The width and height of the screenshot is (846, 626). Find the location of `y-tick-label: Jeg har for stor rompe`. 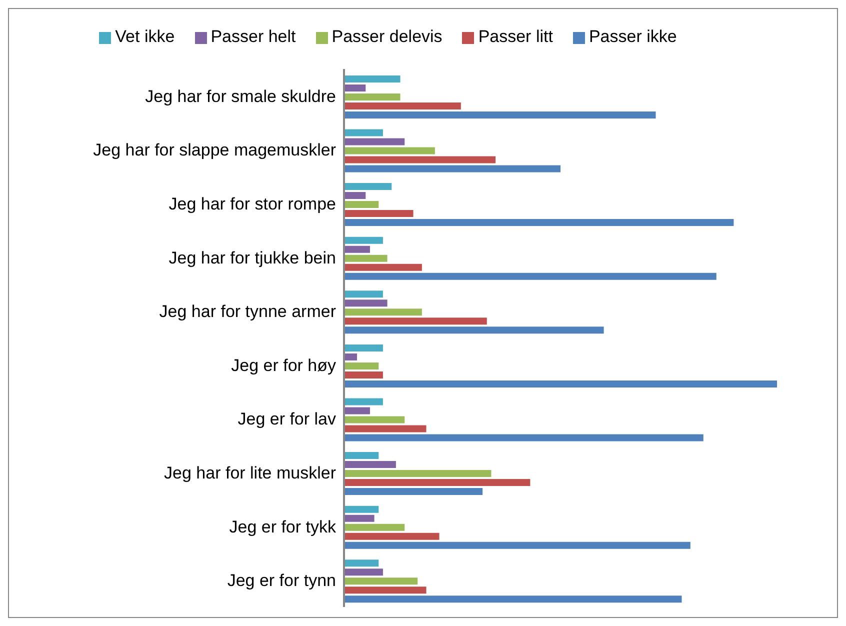

y-tick-label: Jeg har for stor rompe is located at coordinates (252, 204).